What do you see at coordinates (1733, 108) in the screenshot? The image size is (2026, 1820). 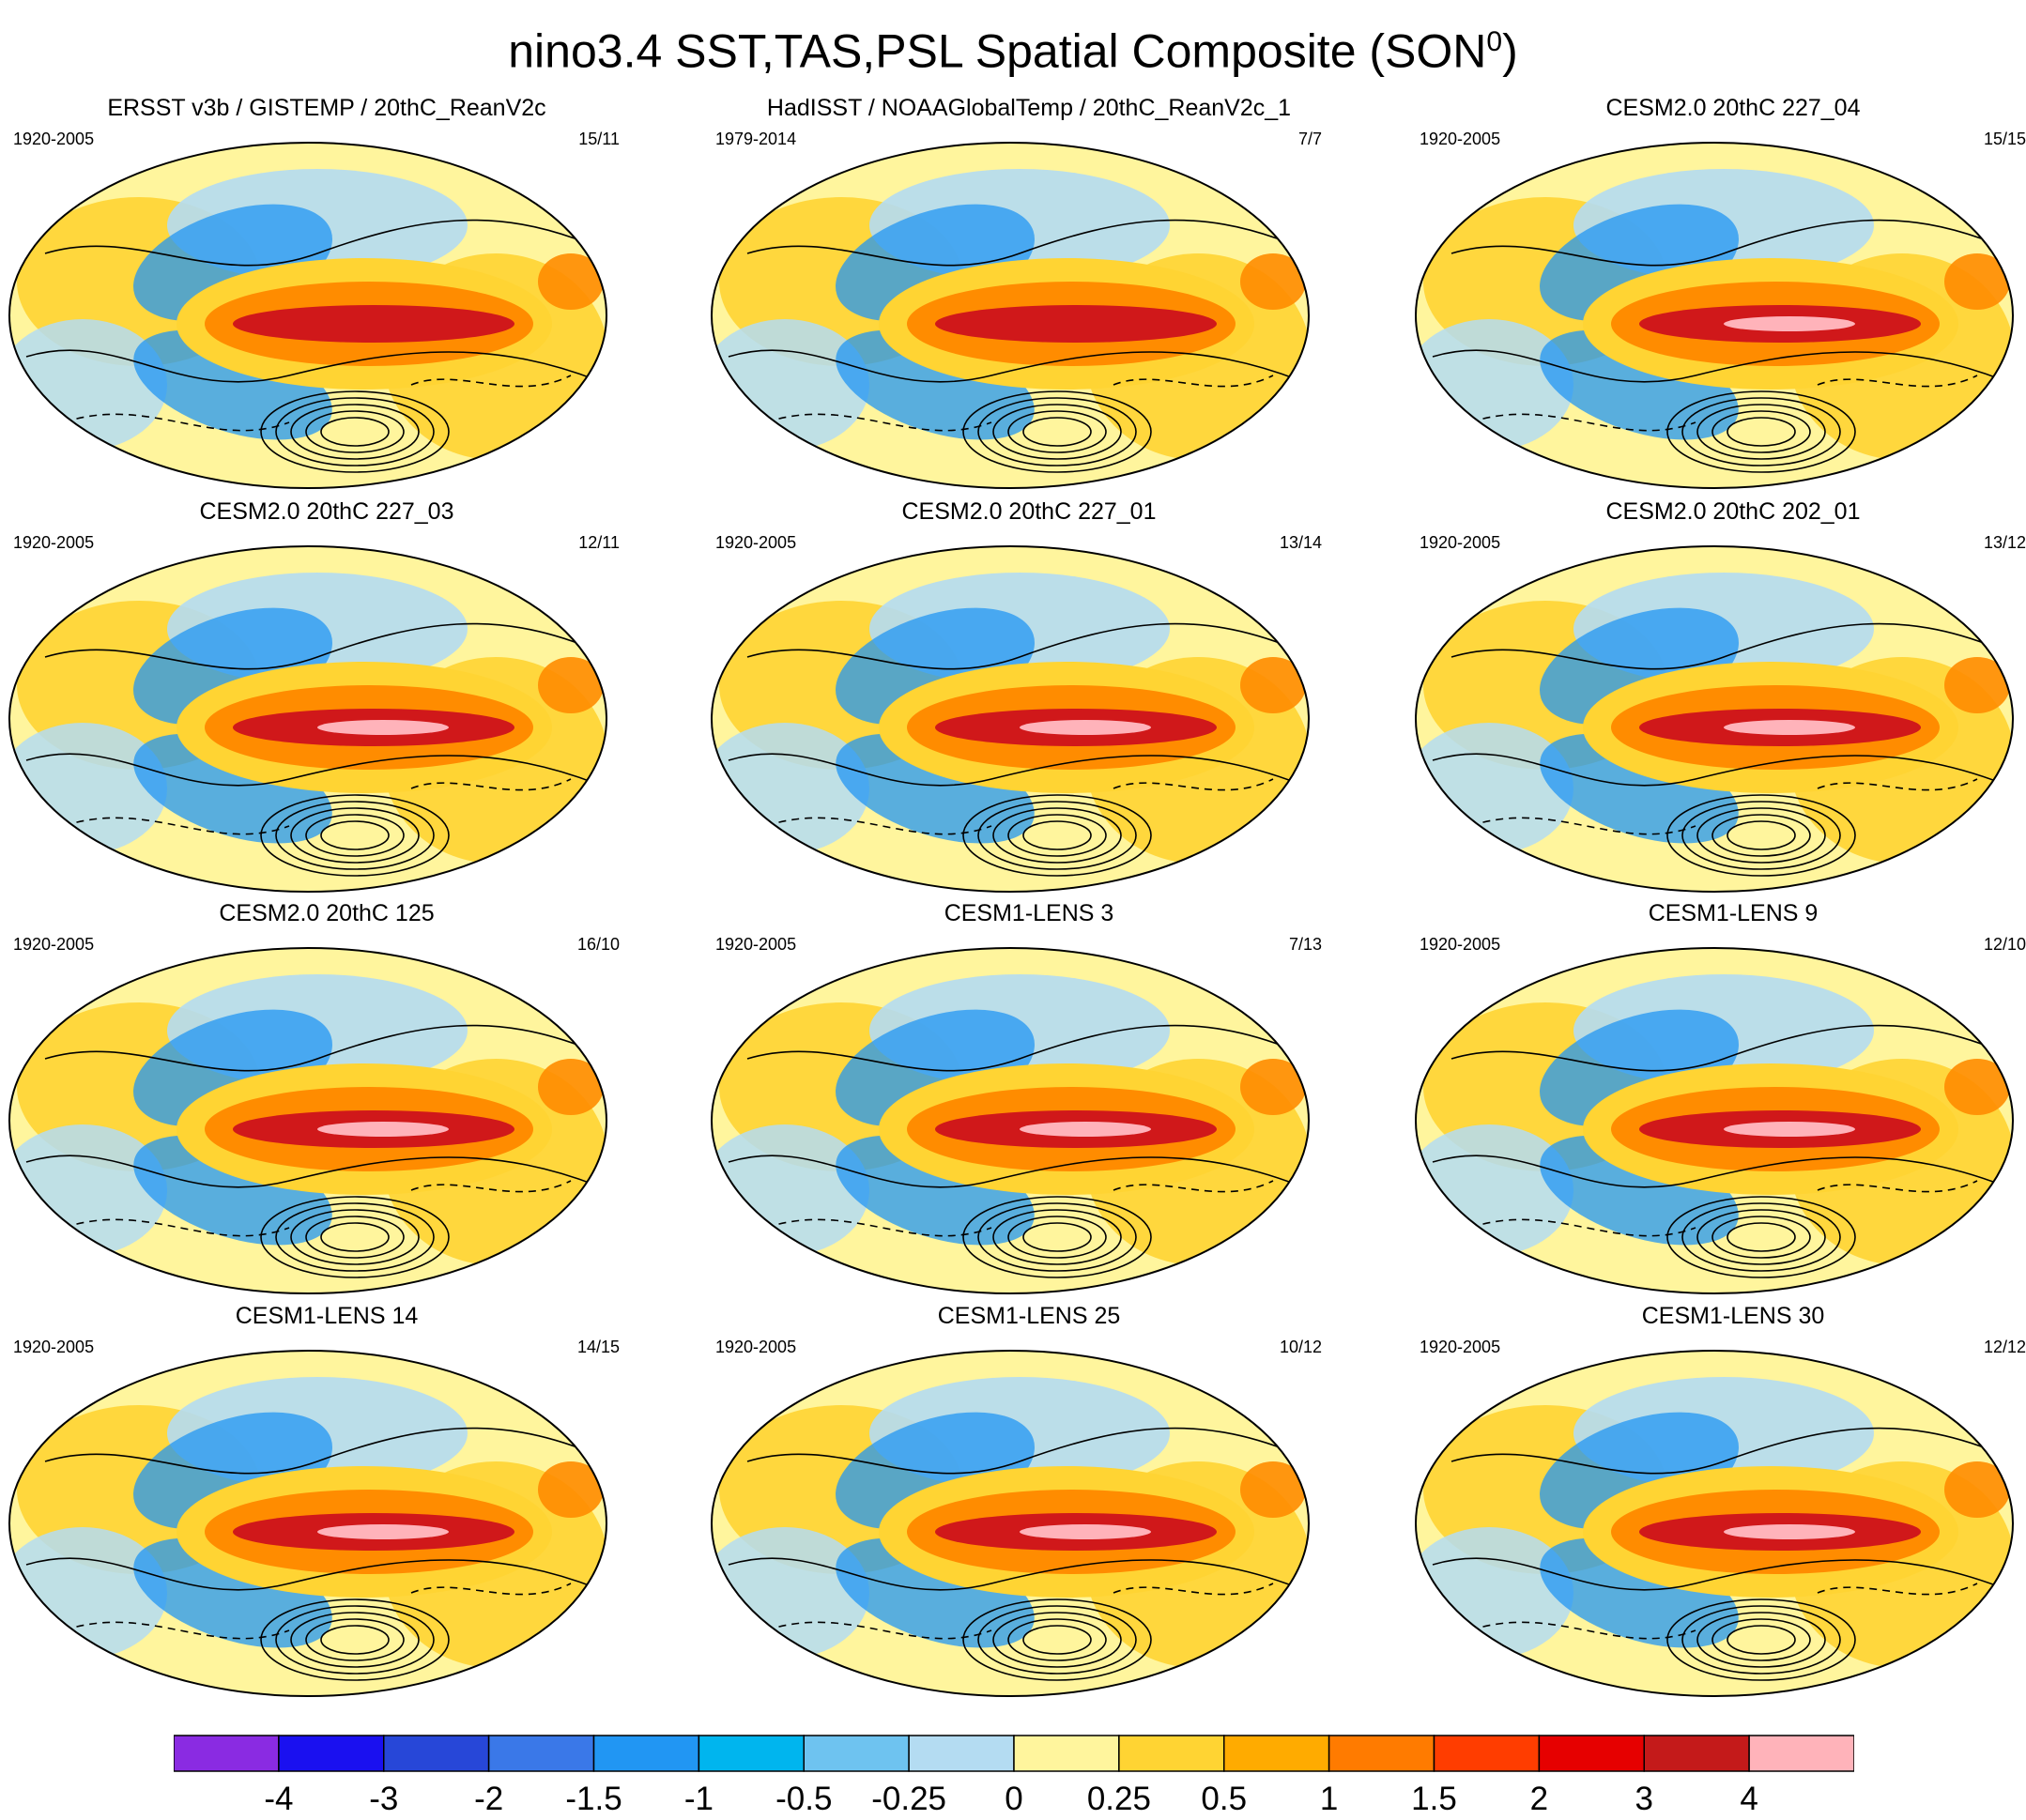 I see `panel-title: CESM2.0 20thC 227_04` at bounding box center [1733, 108].